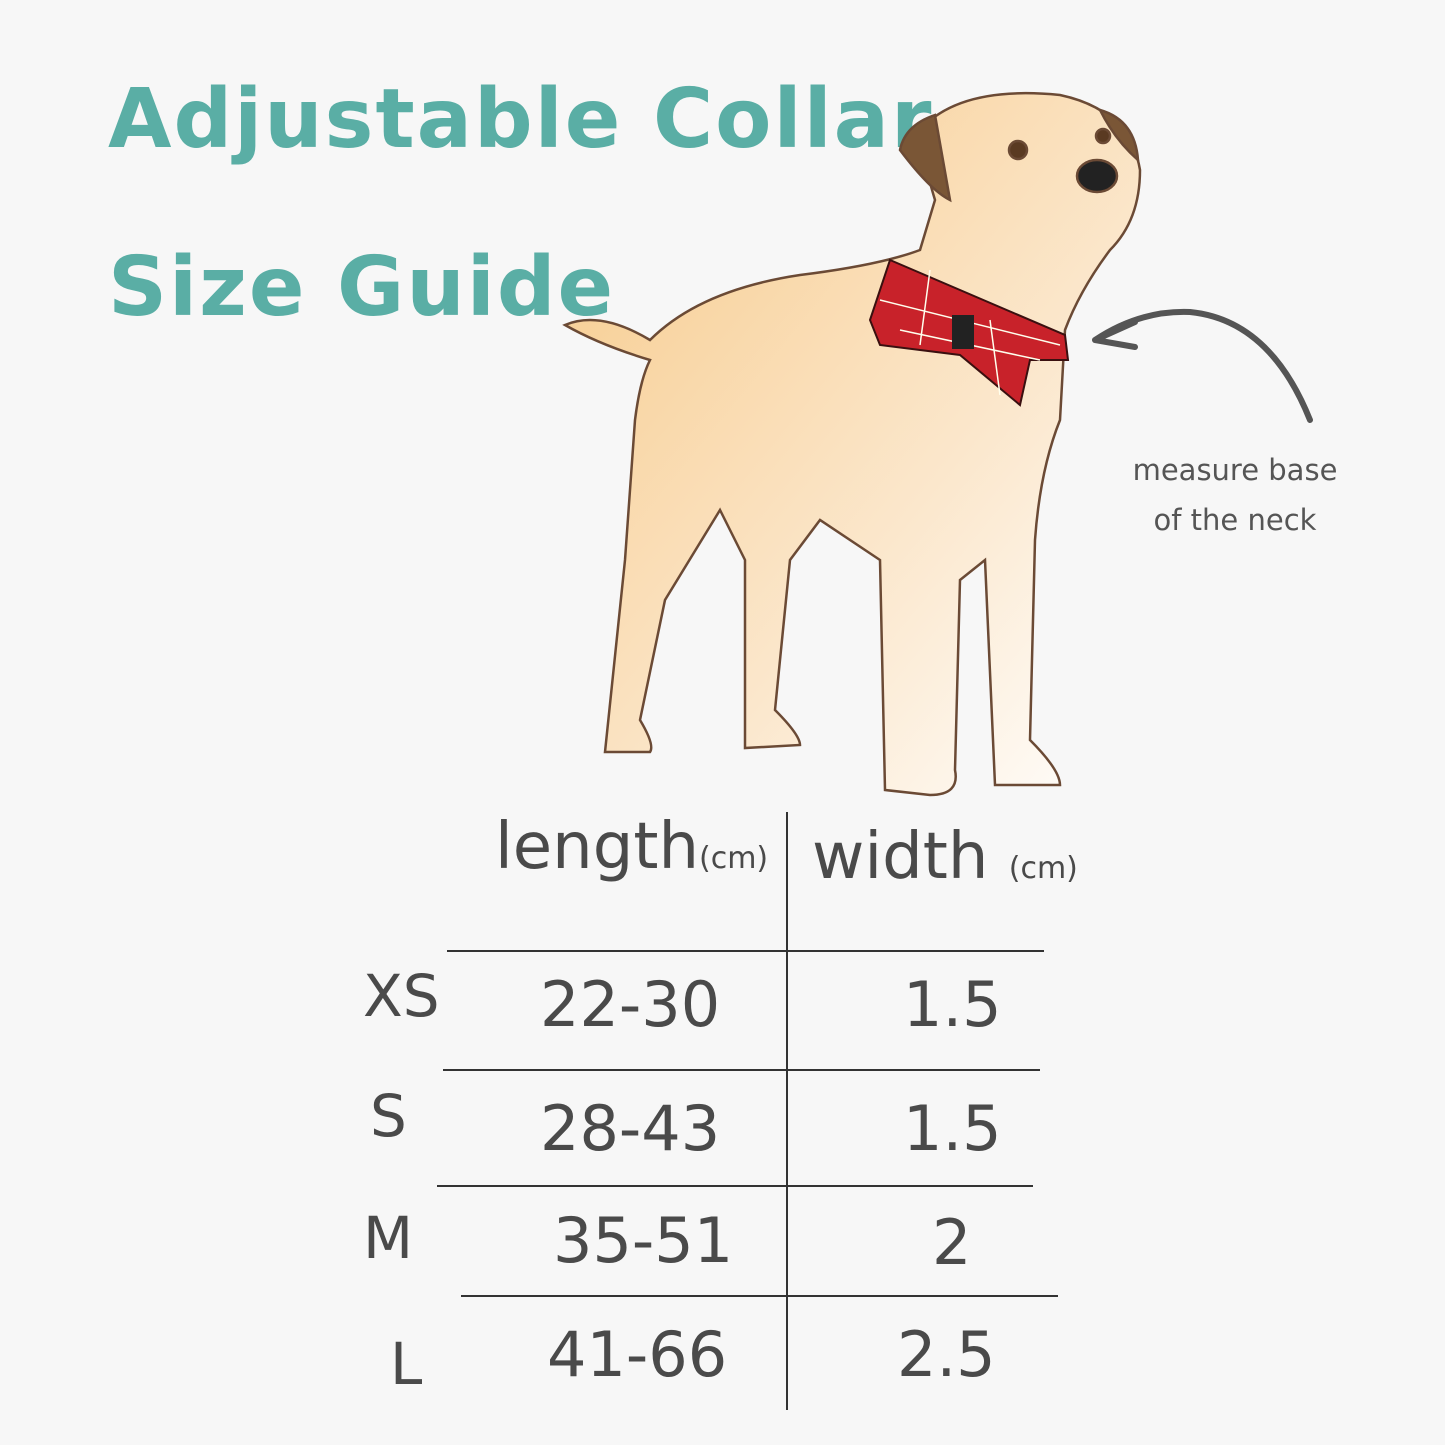 The height and width of the screenshot is (1445, 1445). I want to click on curved-arrow-icon, so click(1202, 365).